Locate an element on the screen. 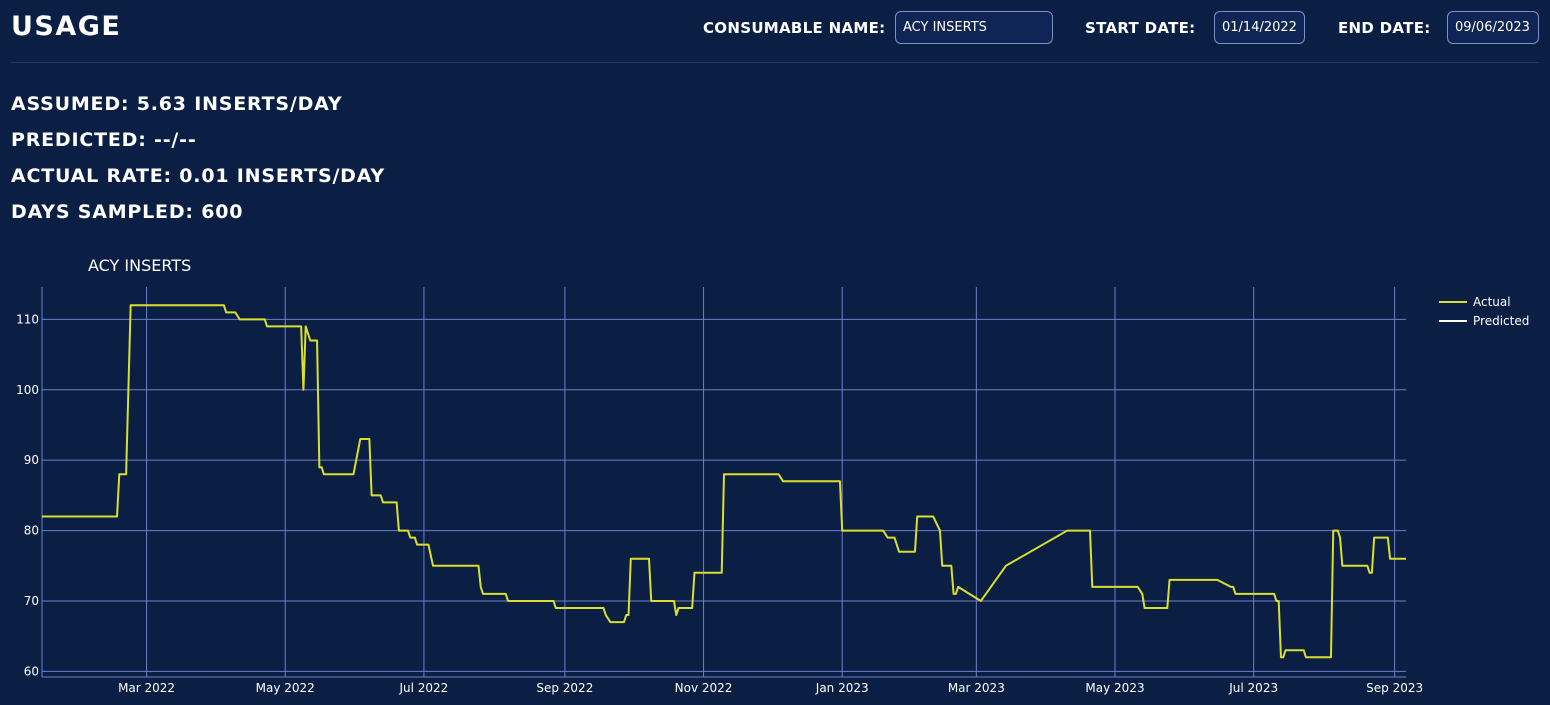 The image size is (1550, 705). x-tick-label: May 2023 is located at coordinates (1114, 688).